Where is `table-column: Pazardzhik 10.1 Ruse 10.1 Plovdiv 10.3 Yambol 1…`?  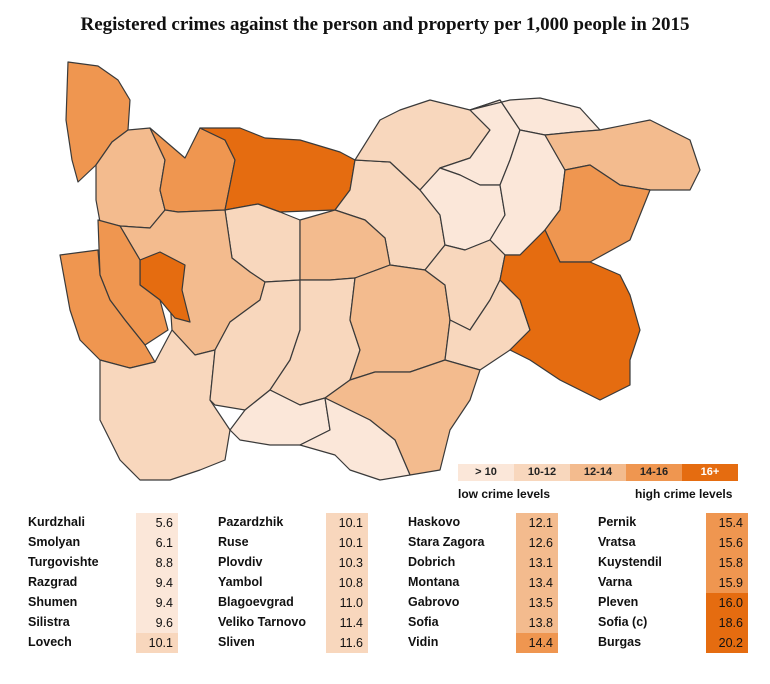
table-column: Pazardzhik 10.1 Ruse 10.1 Plovdiv 10.3 Yambol 1… is located at coordinates (293, 583).